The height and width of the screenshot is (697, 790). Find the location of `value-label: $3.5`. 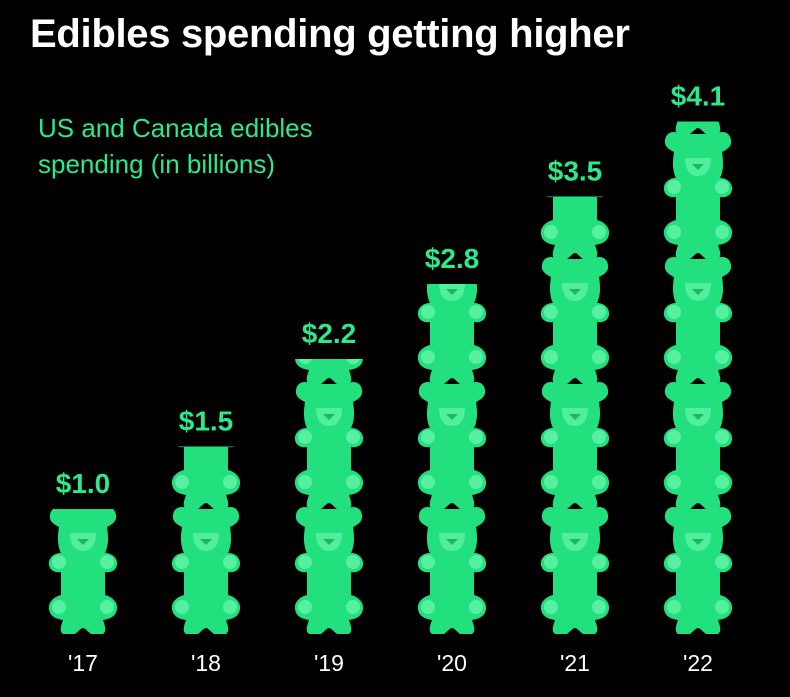

value-label: $3.5 is located at coordinates (575, 171).